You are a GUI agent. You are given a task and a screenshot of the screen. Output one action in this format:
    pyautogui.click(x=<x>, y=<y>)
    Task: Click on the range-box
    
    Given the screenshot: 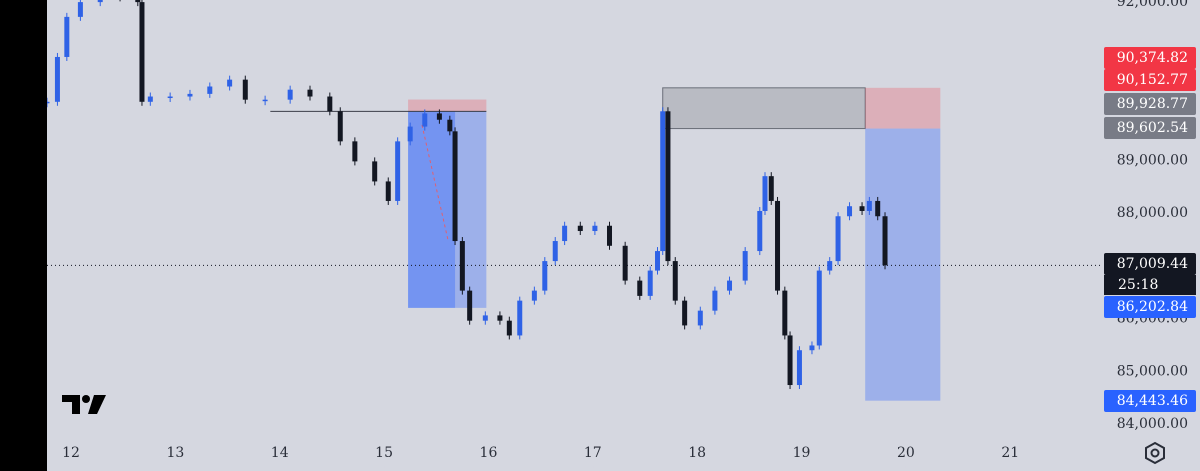 What is the action you would take?
    pyautogui.click(x=764, y=108)
    